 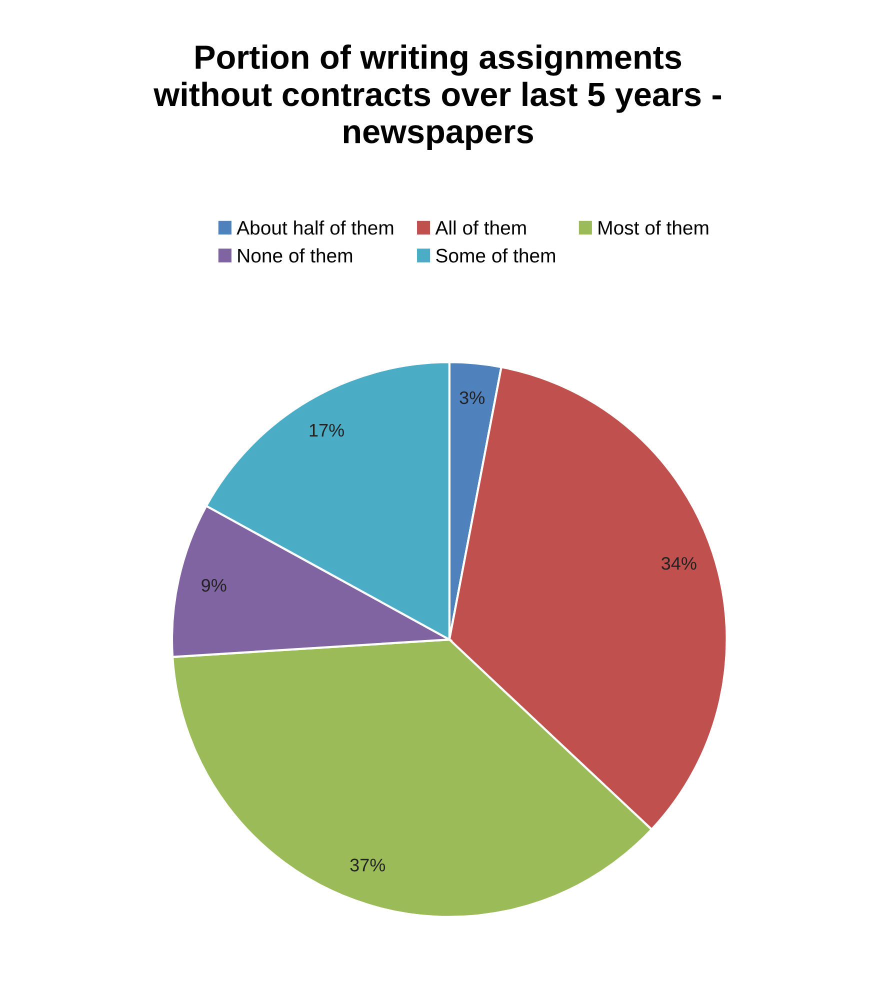 I want to click on data-label: 34%, so click(x=679, y=563).